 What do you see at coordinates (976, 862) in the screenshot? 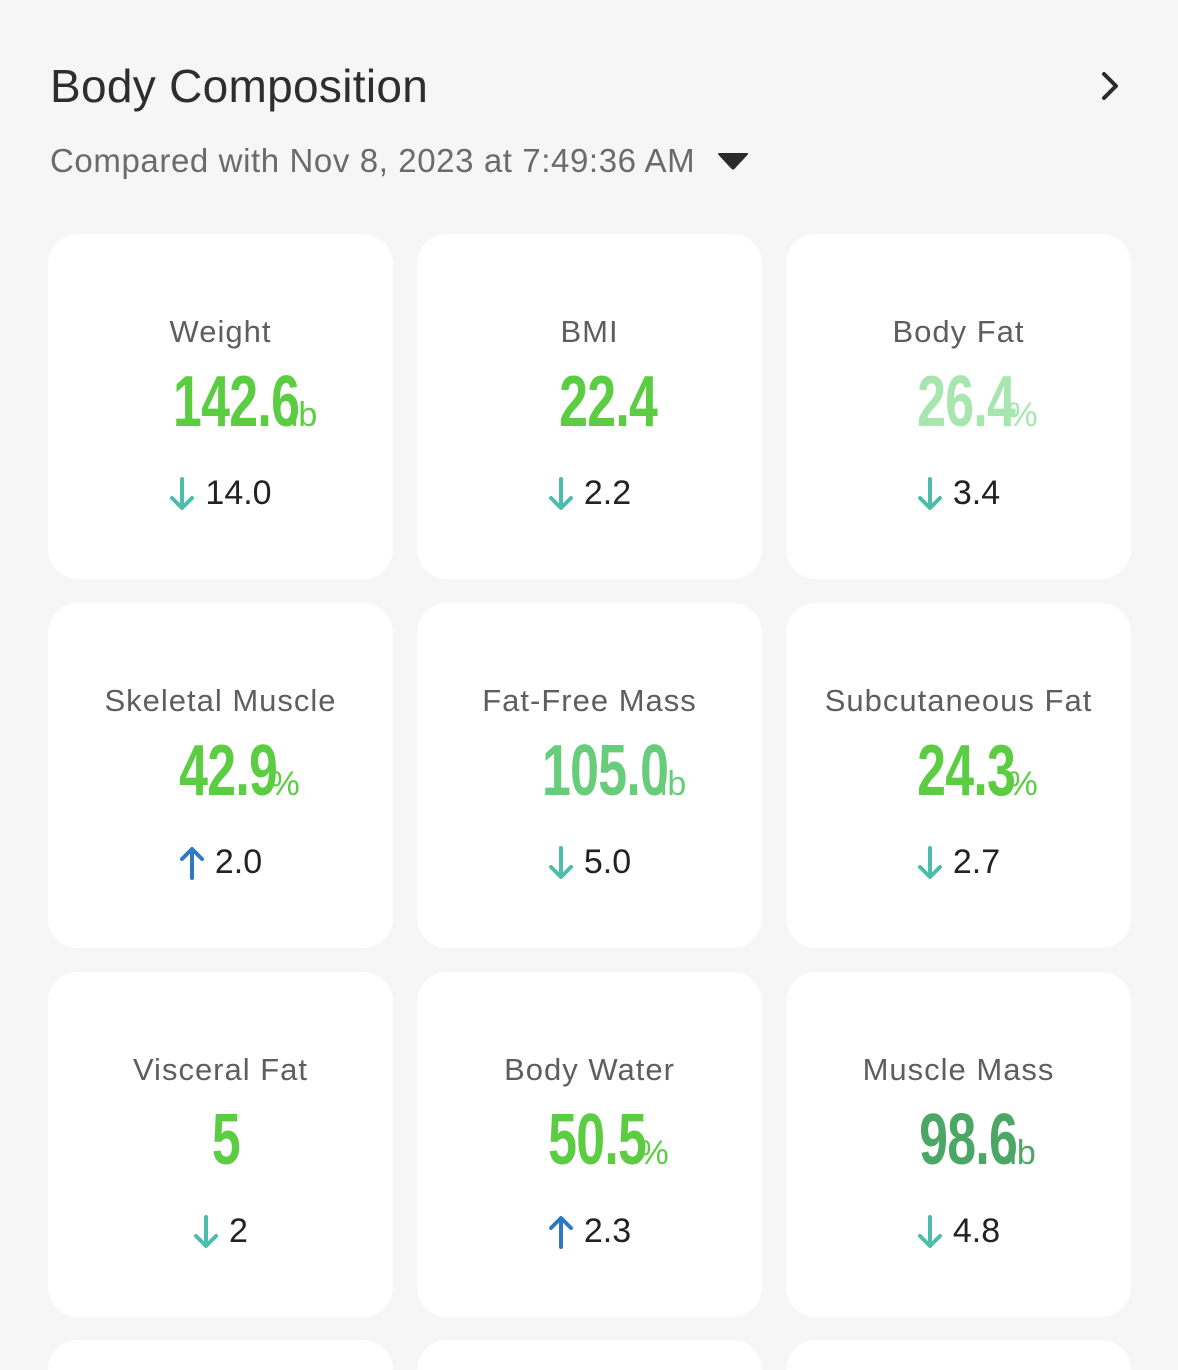
I see `metric-change-value: 2.7` at bounding box center [976, 862].